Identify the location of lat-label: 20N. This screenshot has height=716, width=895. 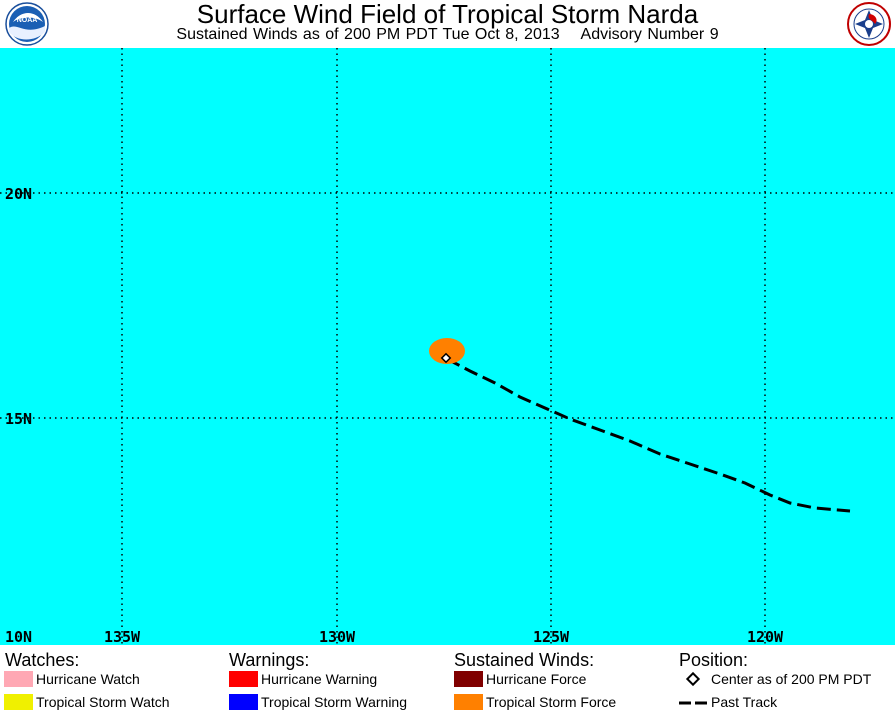
(18, 194).